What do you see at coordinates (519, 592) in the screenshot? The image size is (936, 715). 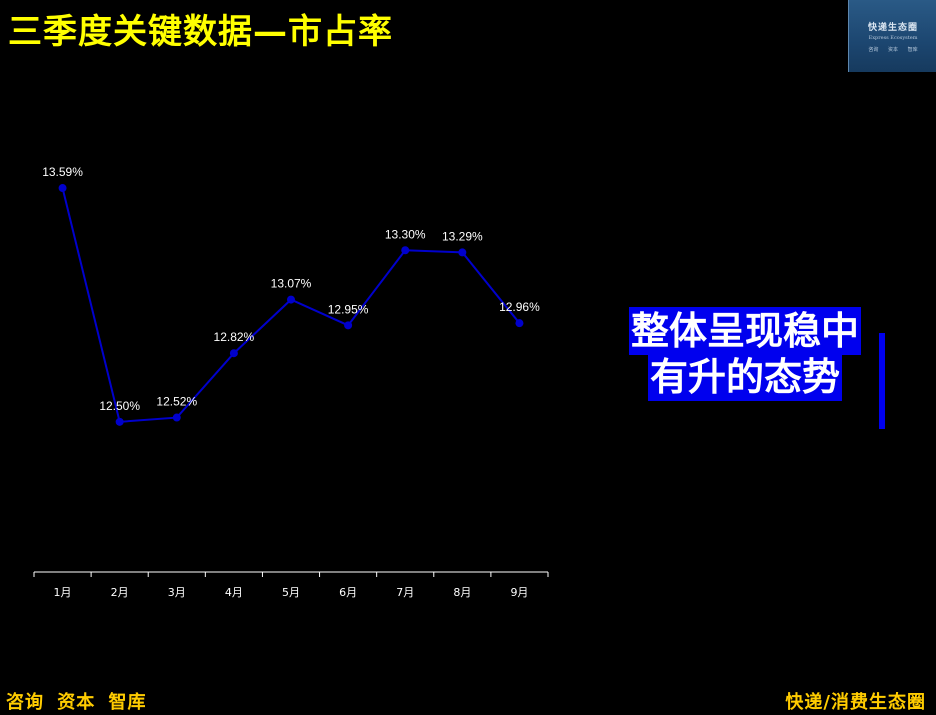 I see `x-tick-label: 9月` at bounding box center [519, 592].